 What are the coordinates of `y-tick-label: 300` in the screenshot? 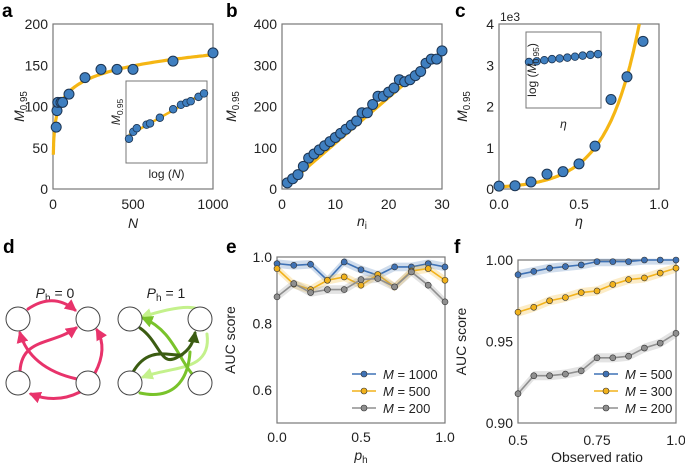 It's located at (266, 65).